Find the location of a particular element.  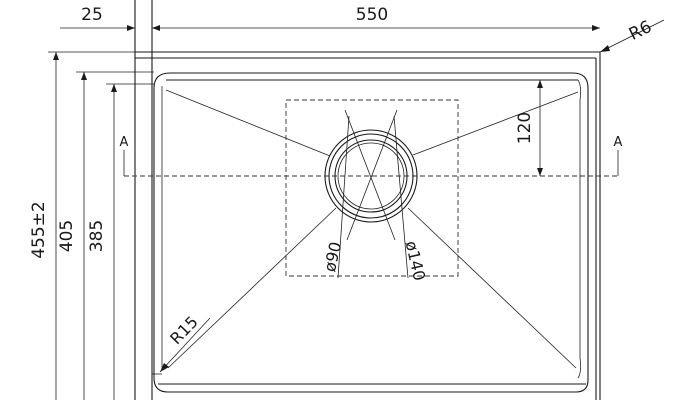

radius-r6: R6 is located at coordinates (632, 35).